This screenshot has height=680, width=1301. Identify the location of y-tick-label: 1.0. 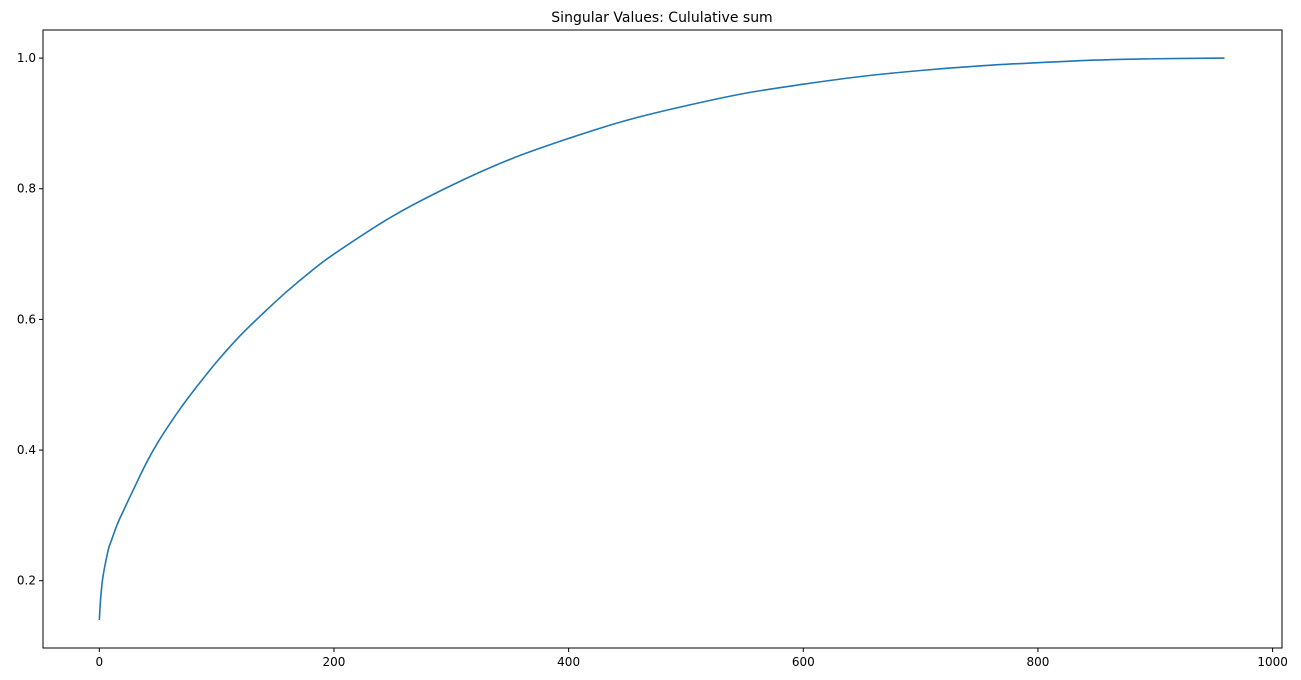
(26, 58).